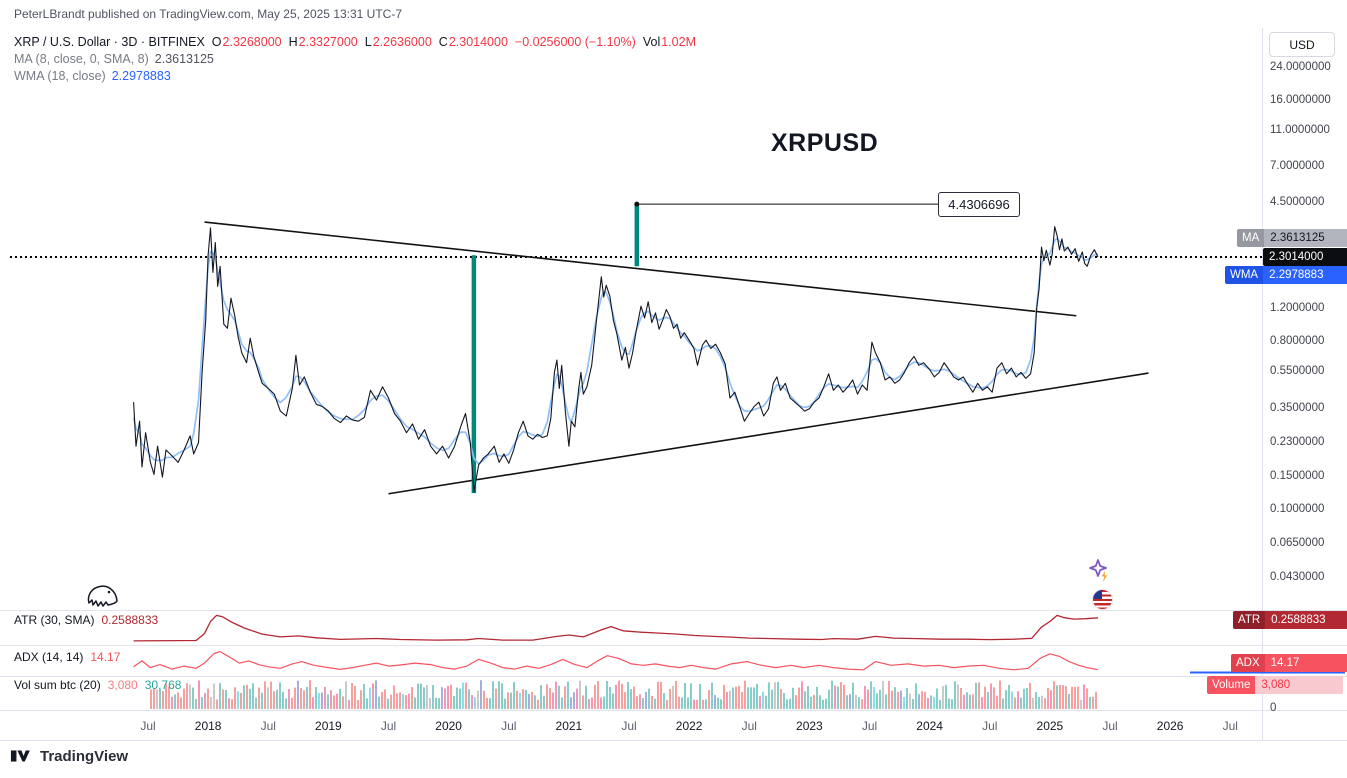 This screenshot has height=778, width=1347. I want to click on adx-legend-row: ADX (14, 14) 14.17, so click(67, 657).